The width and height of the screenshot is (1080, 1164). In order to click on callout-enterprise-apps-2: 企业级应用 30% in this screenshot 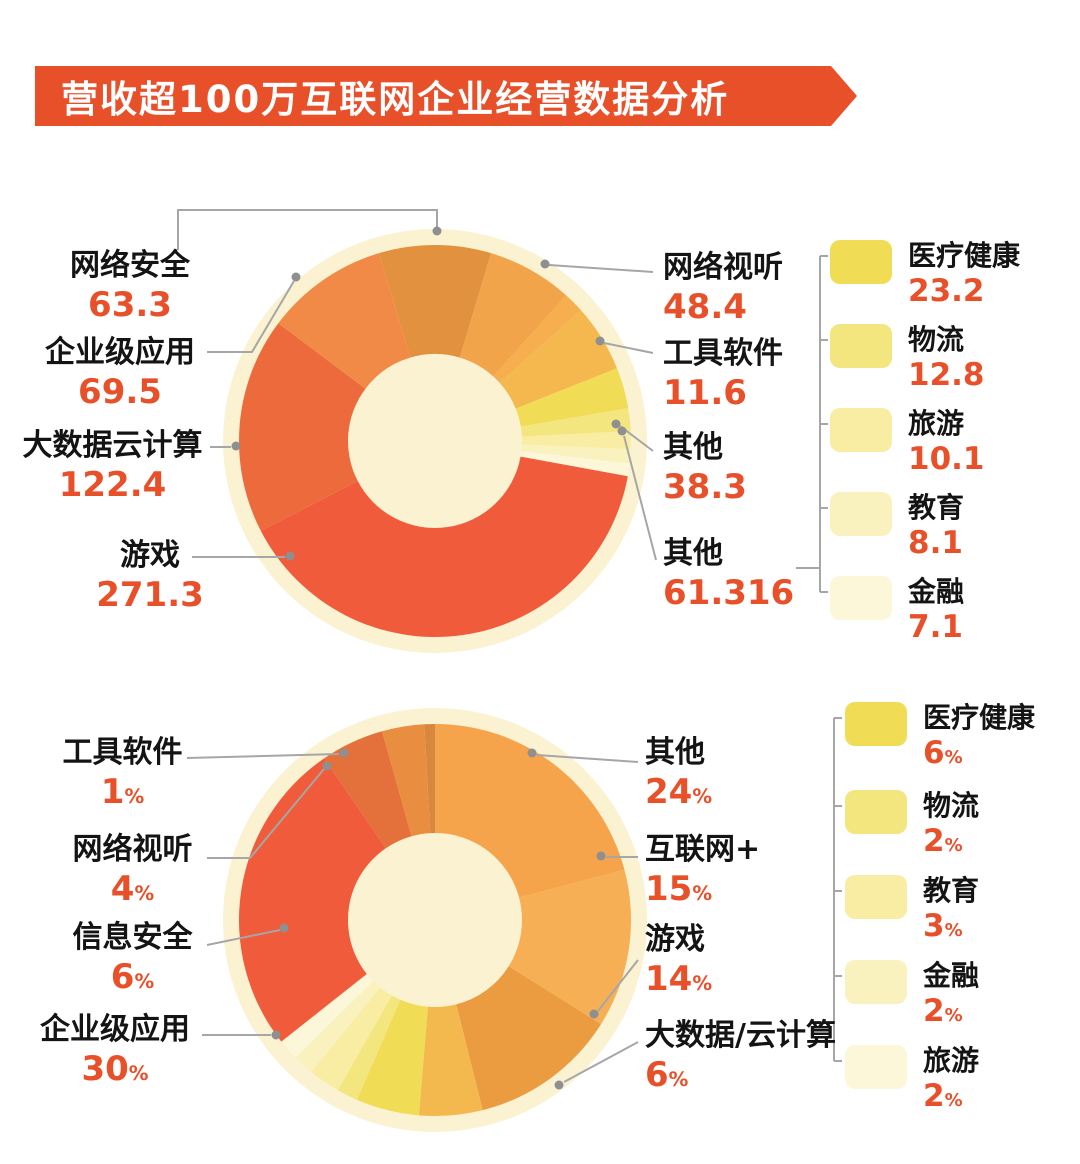, I will do `click(115, 1051)`.